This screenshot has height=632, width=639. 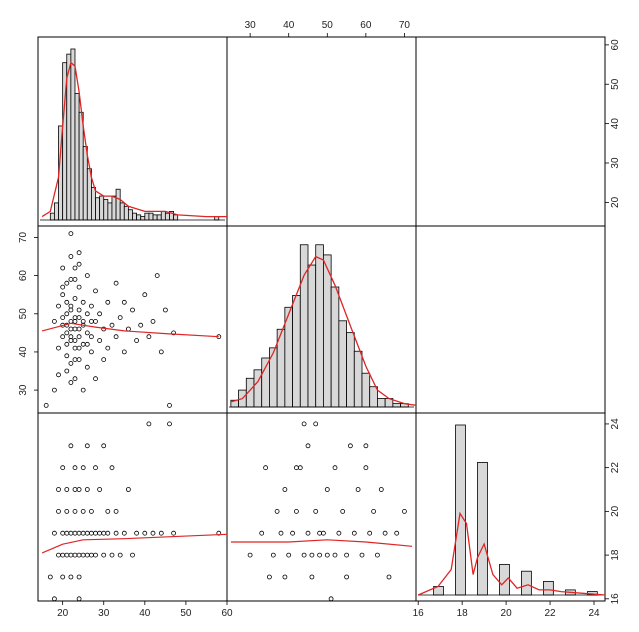 I want to click on smooth-line-MEQ_vs_Age, so click(x=321, y=543).